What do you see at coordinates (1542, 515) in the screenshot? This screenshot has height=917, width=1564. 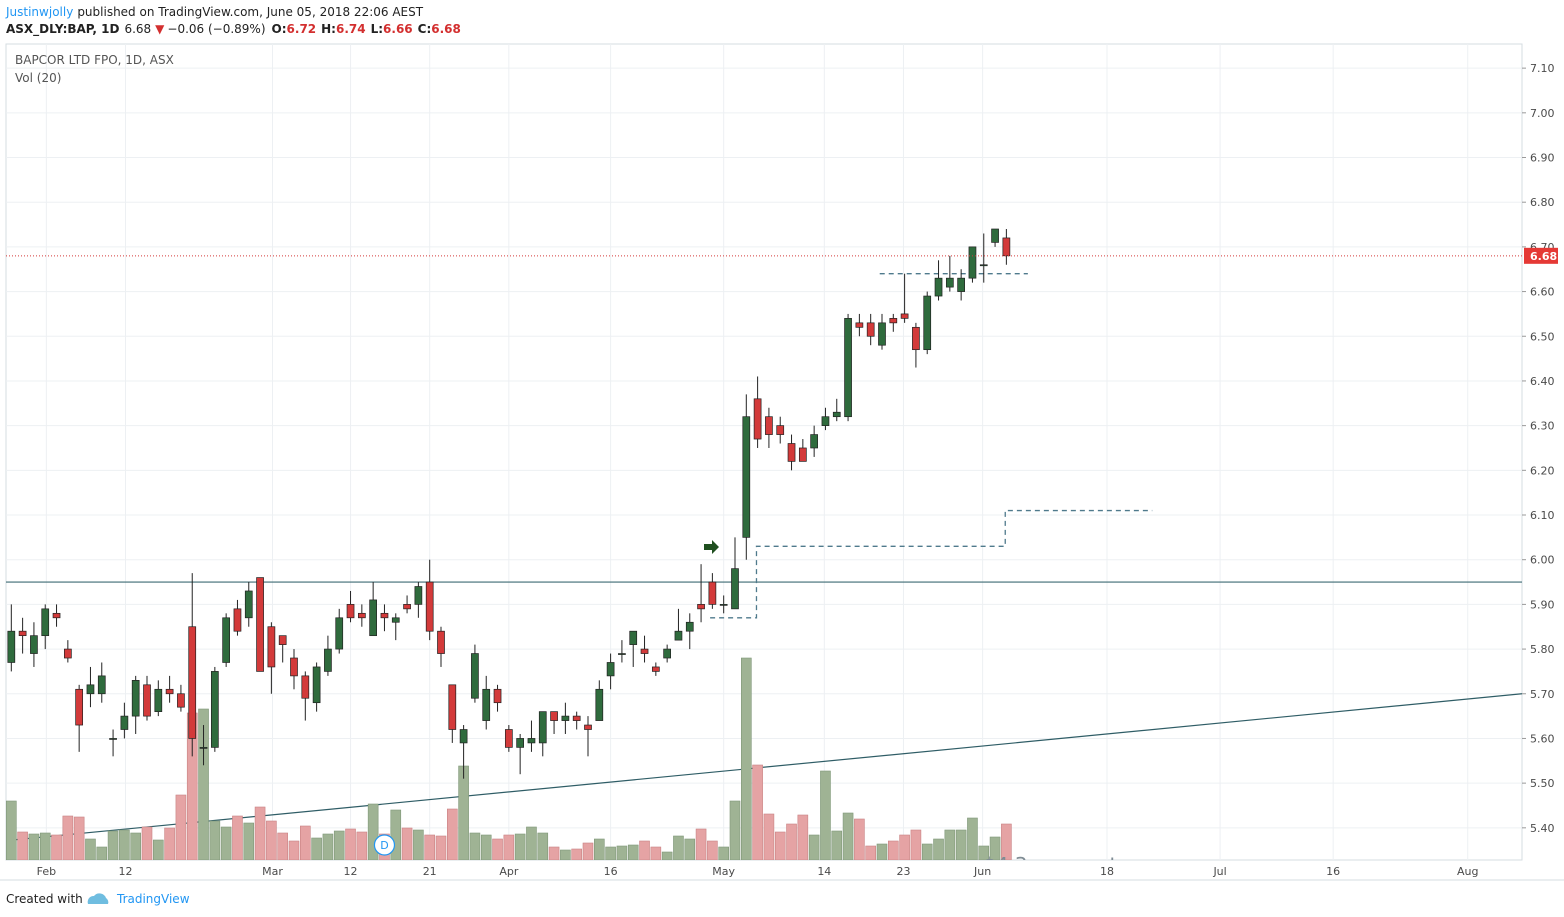 I see `y-tick-label: 6.10` at bounding box center [1542, 515].